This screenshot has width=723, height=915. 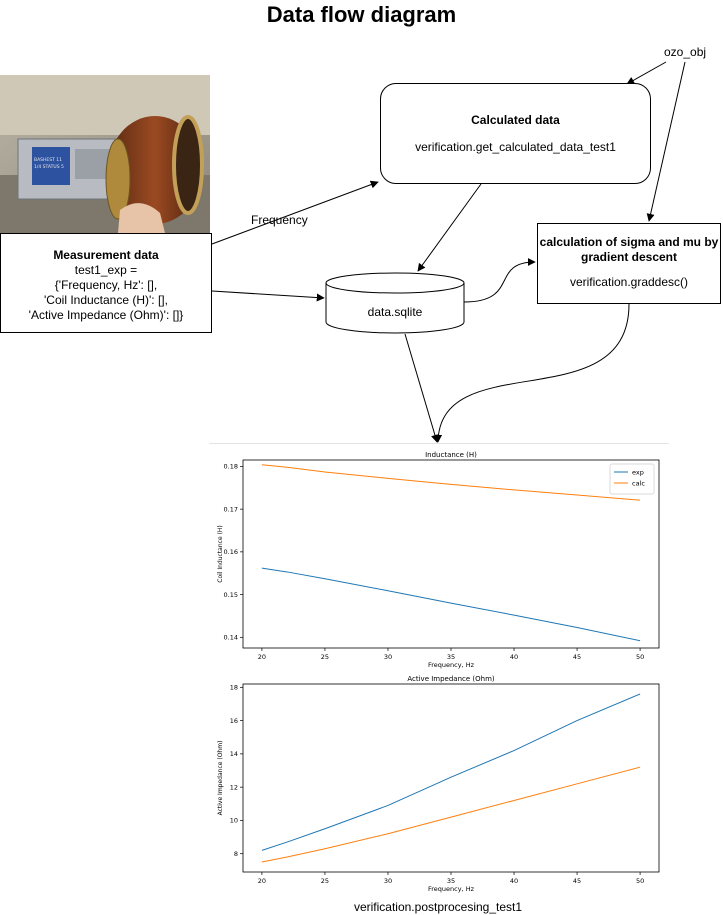 What do you see at coordinates (231, 552) in the screenshot?
I see `y-tick-label: 0.16` at bounding box center [231, 552].